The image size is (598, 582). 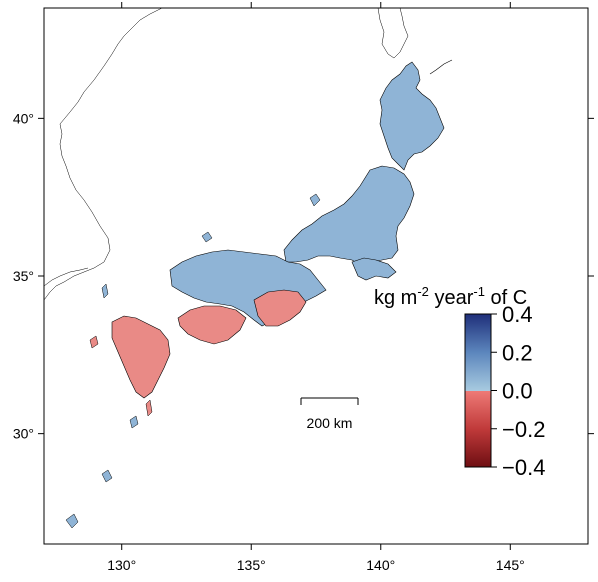 I want to click on colorbar-negative, so click(x=478, y=429).